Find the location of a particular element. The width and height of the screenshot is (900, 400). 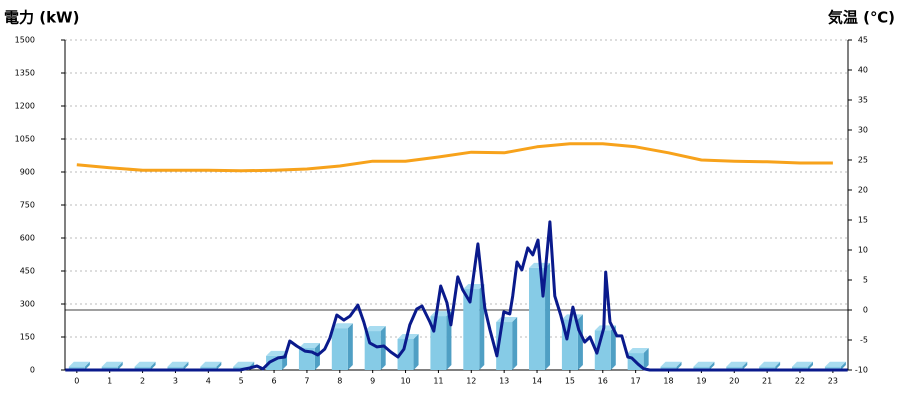

y2-tick-label: 0 is located at coordinates (865, 310).